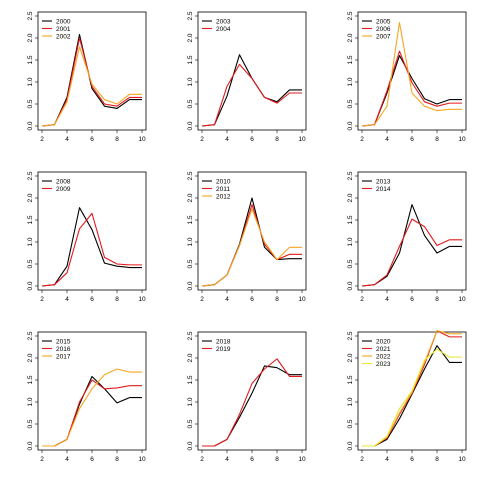  I want to click on series-line-2023, so click(412, 397).